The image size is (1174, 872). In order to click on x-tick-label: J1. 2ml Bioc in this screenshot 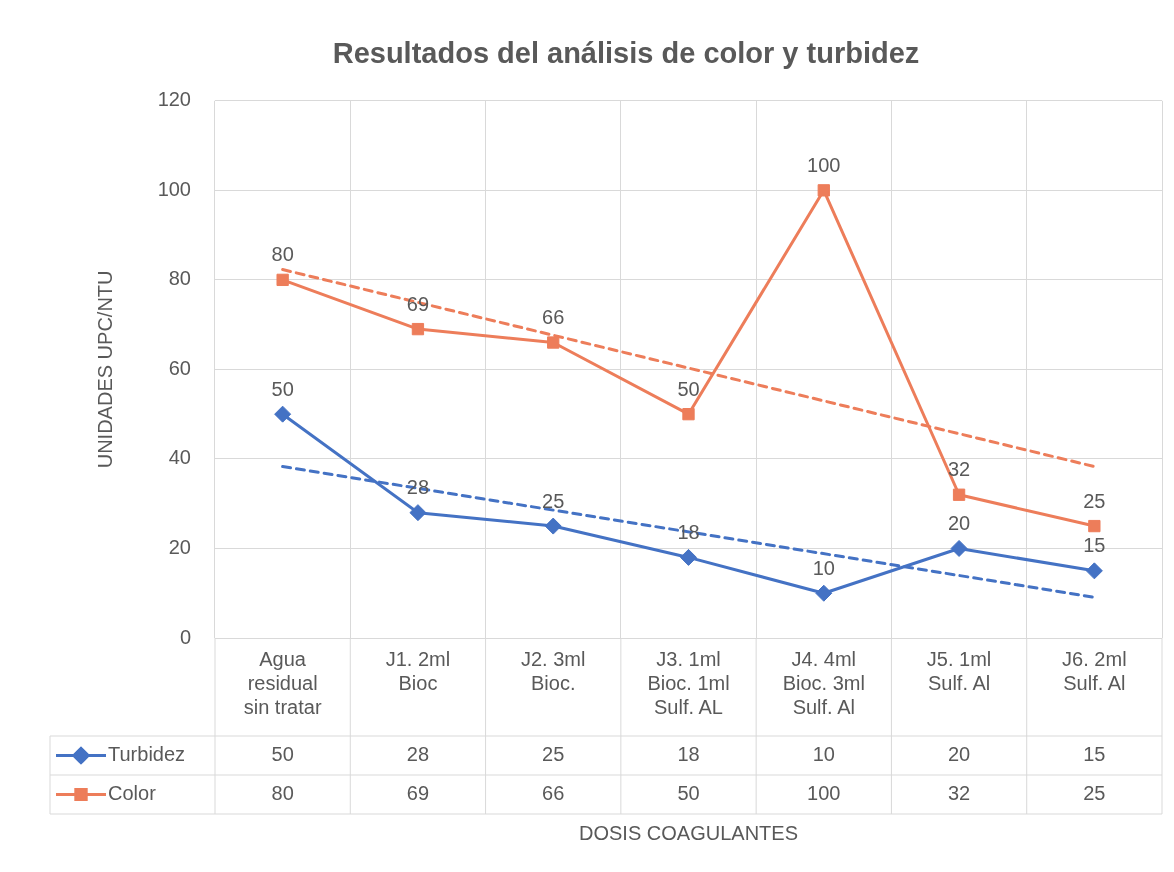, I will do `click(418, 670)`.